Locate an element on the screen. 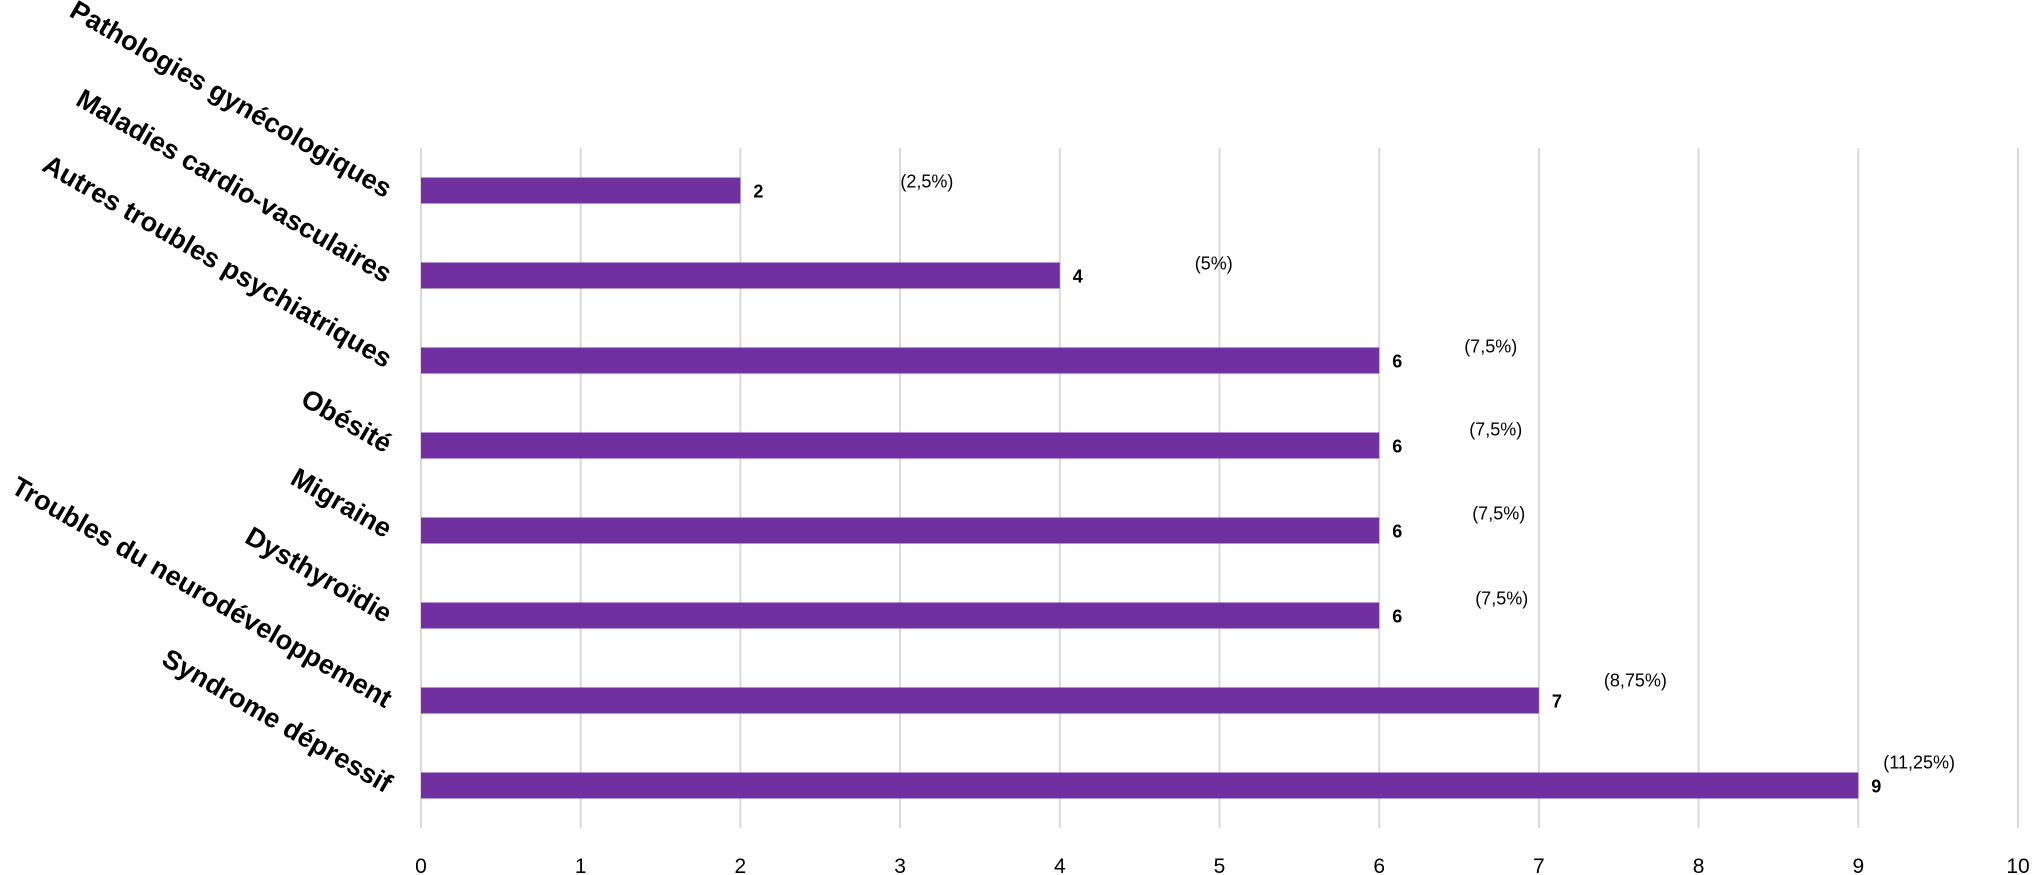  bar-percent-label: (11,25%) is located at coordinates (1919, 763).